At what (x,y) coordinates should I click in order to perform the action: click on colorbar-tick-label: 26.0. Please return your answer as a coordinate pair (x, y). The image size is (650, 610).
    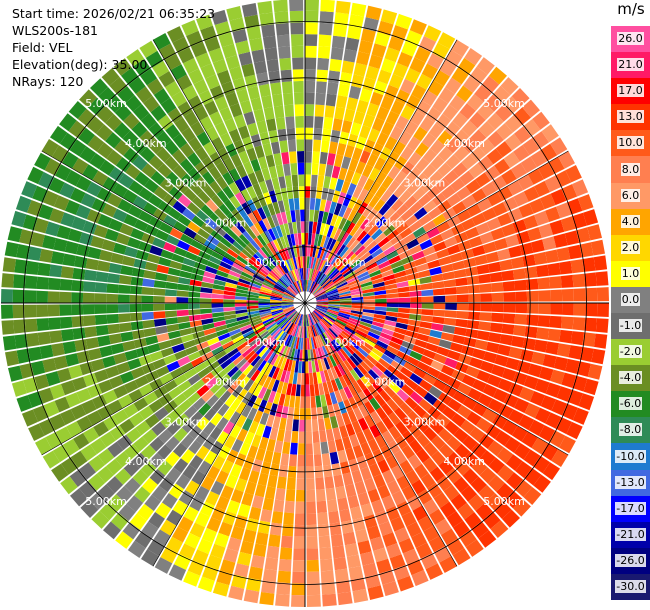
    Looking at the image, I should click on (630, 39).